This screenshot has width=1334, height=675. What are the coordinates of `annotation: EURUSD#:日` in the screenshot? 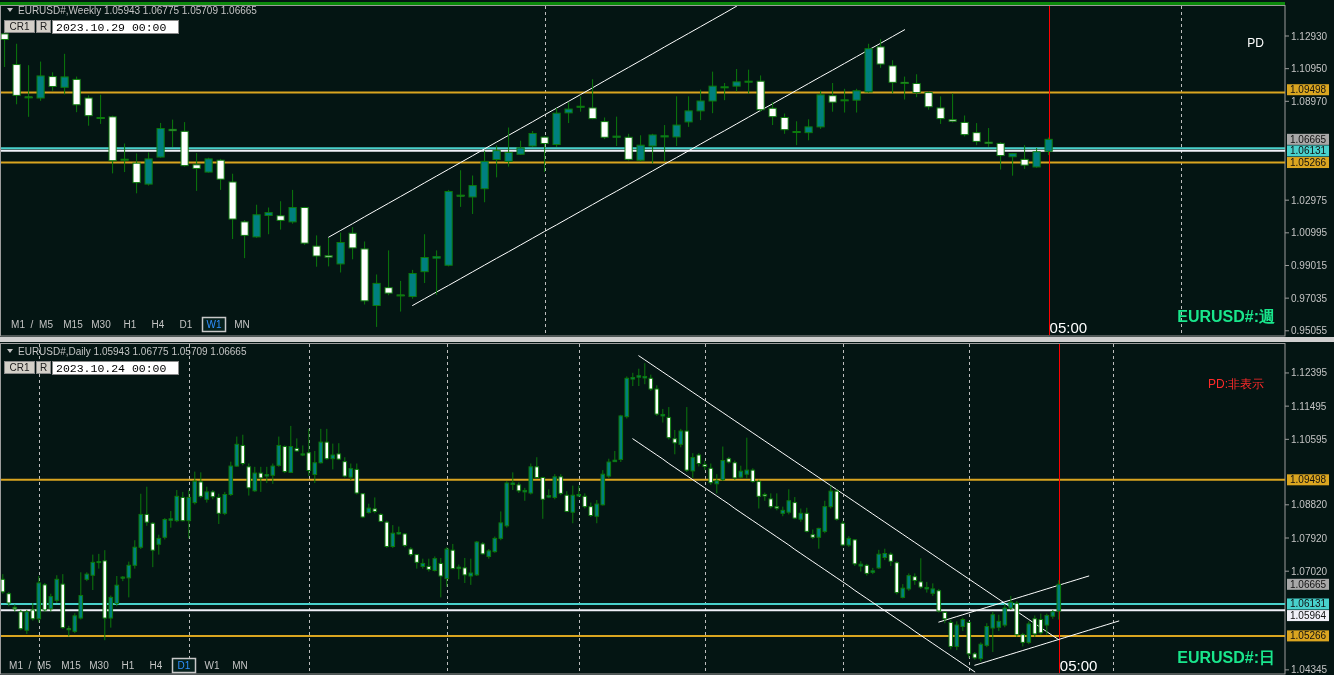 It's located at (1226, 657).